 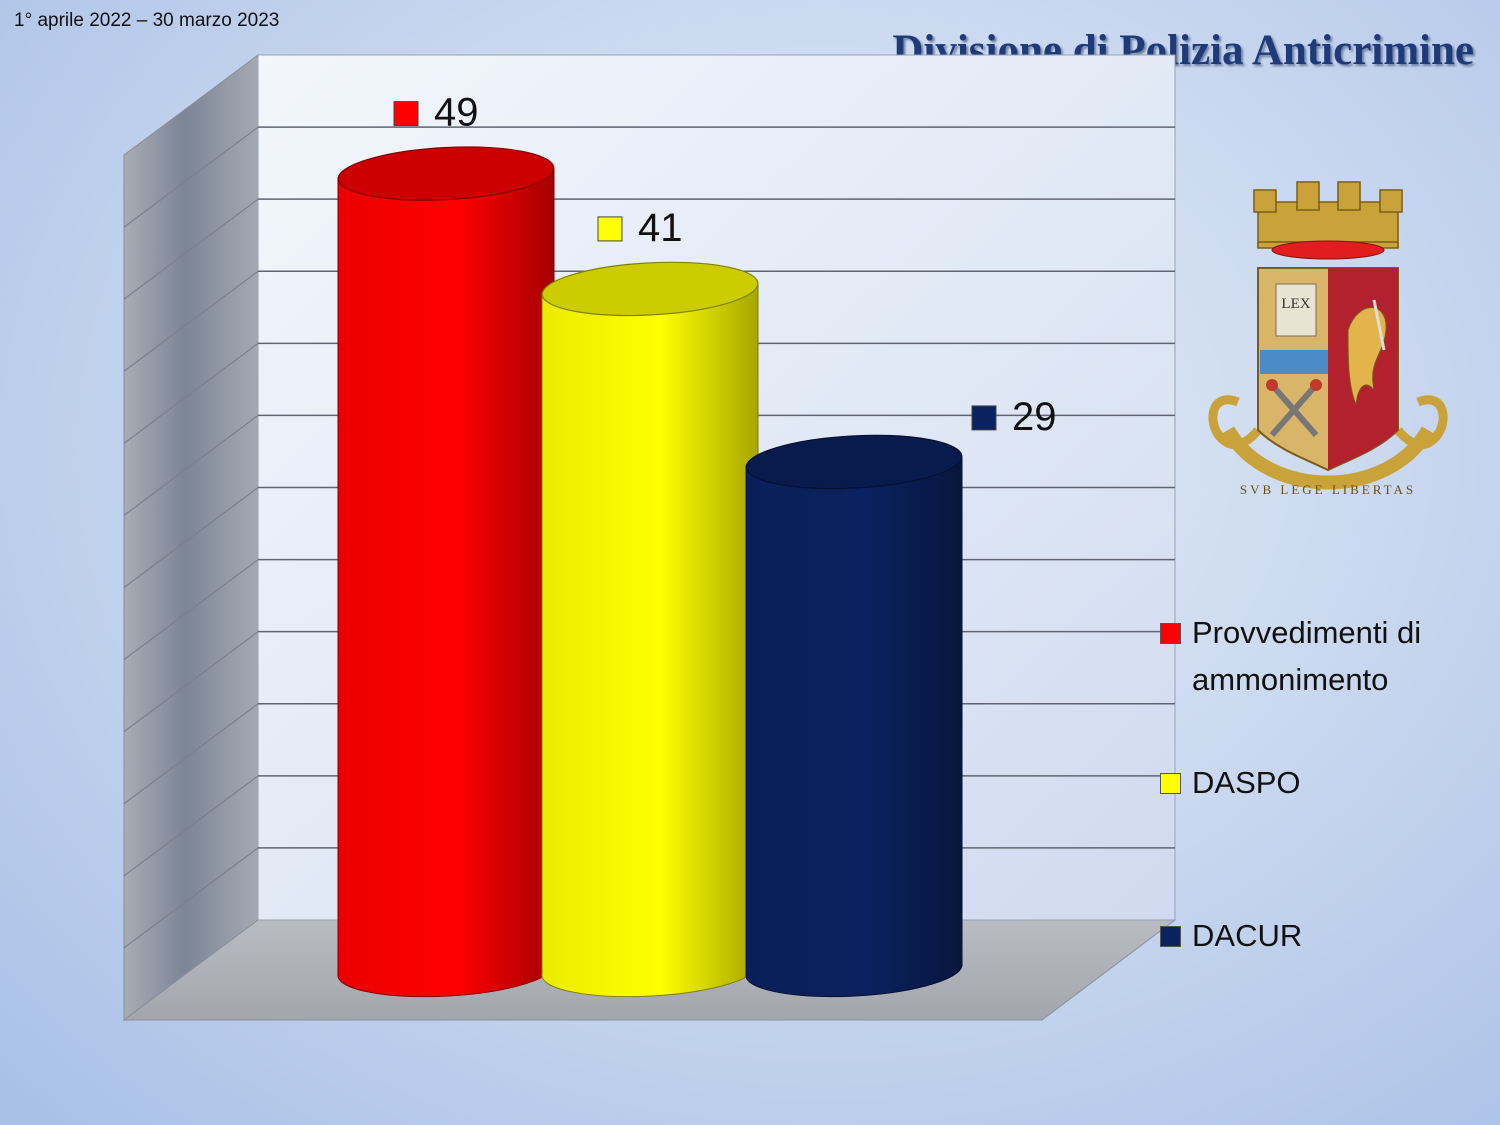 What do you see at coordinates (1246, 782) in the screenshot?
I see `legend-label: DASPO` at bounding box center [1246, 782].